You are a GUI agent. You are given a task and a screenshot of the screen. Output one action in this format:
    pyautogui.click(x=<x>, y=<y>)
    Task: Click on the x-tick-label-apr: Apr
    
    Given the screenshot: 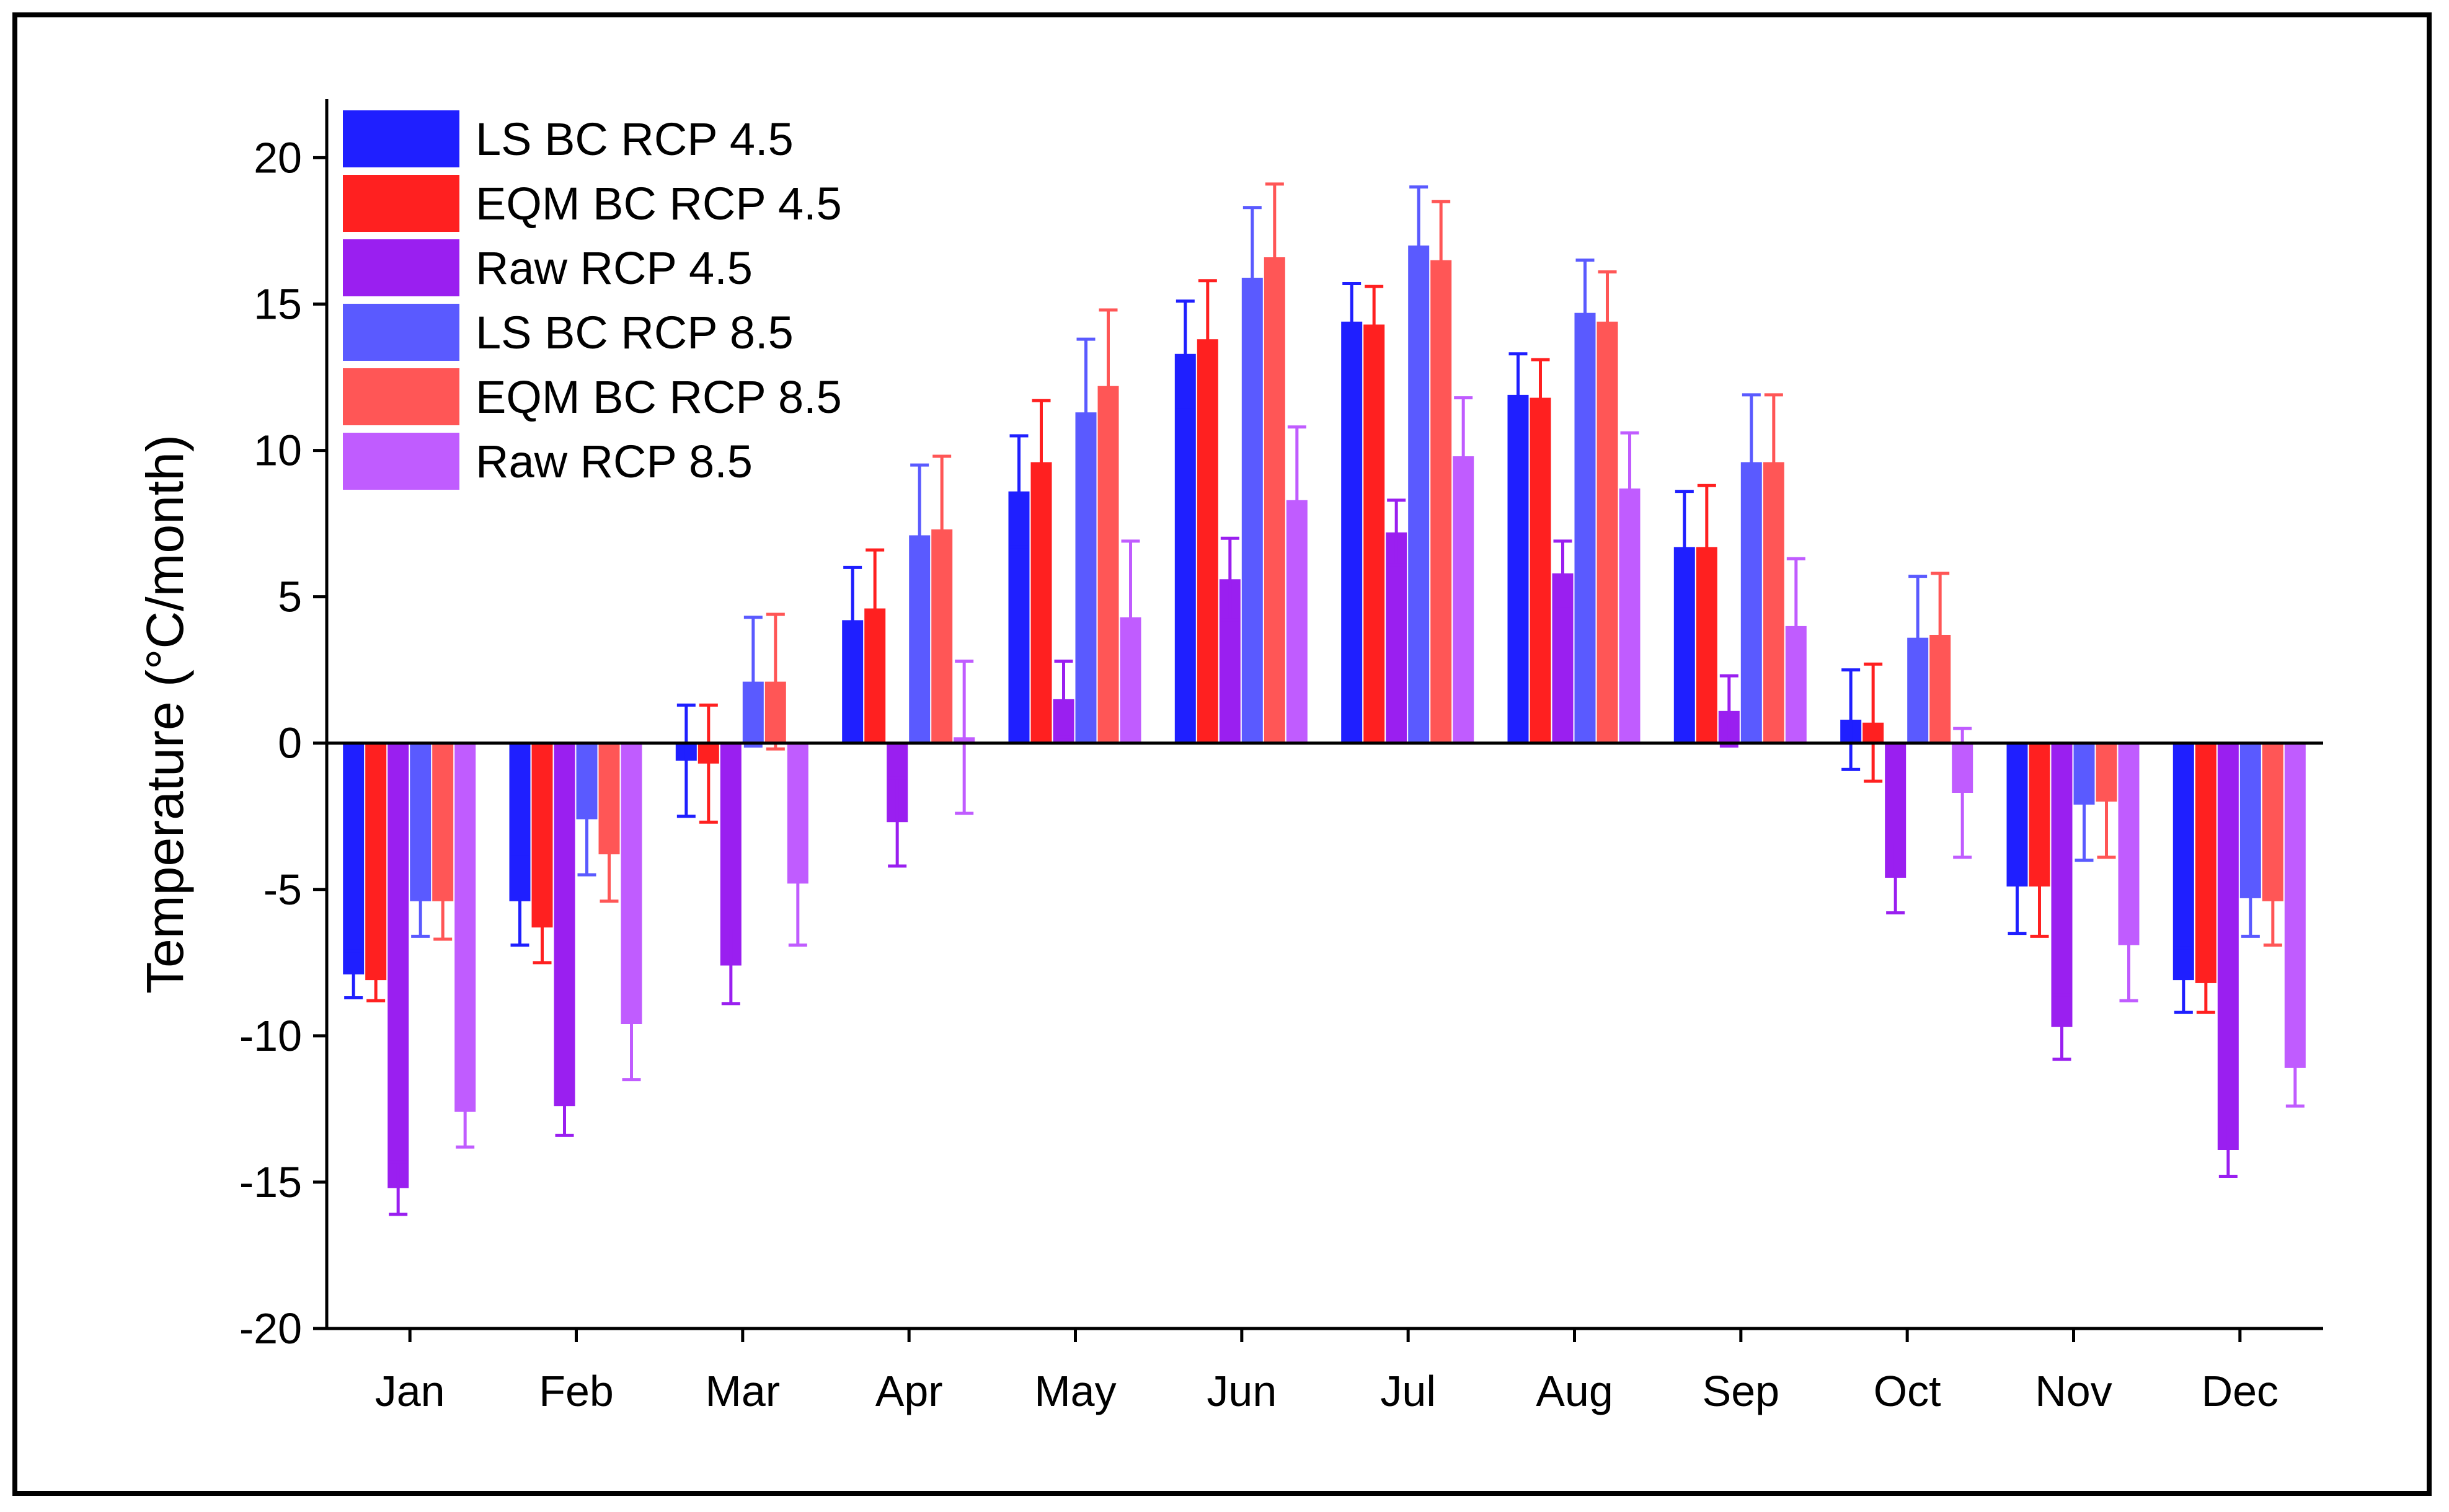 What is the action you would take?
    pyautogui.click(x=909, y=1391)
    